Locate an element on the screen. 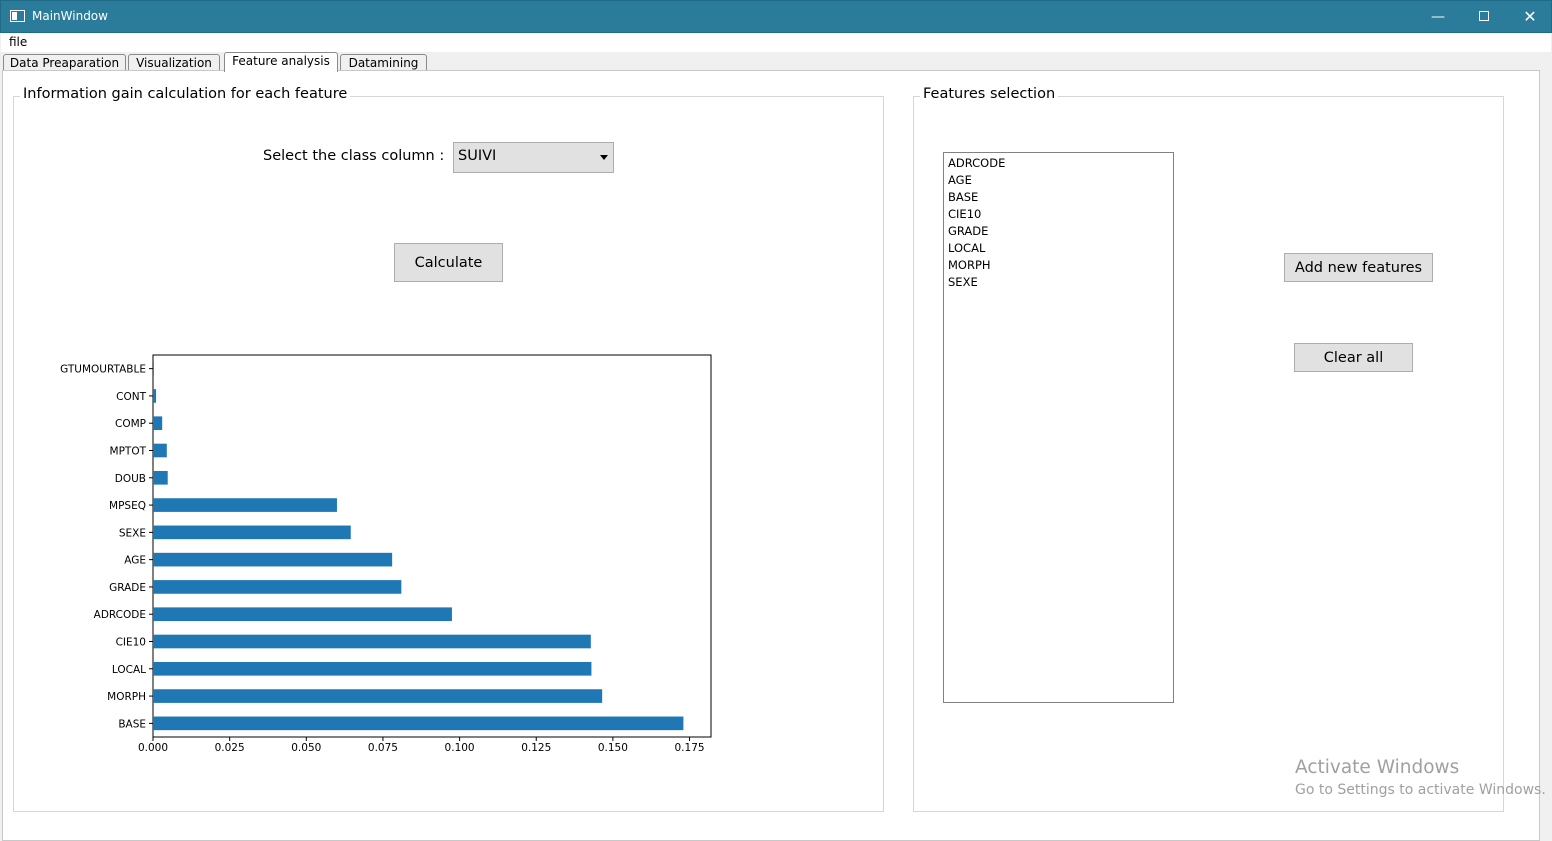  activate-windows-title: Activate Windows is located at coordinates (1377, 767).